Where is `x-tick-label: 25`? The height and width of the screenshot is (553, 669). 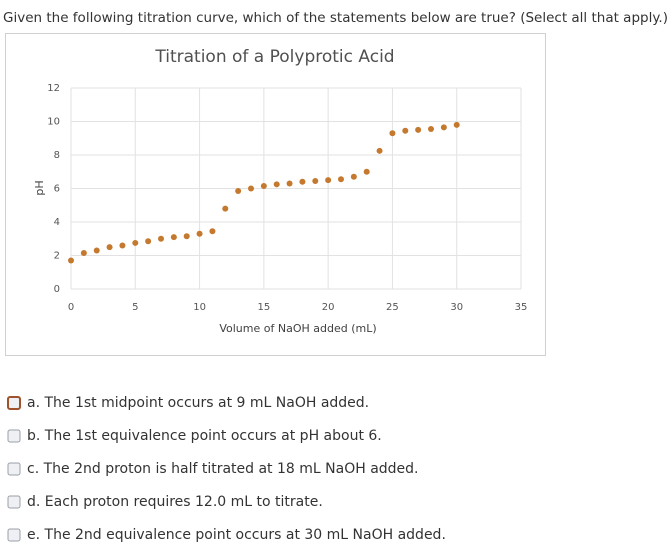 x-tick-label: 25 is located at coordinates (392, 307).